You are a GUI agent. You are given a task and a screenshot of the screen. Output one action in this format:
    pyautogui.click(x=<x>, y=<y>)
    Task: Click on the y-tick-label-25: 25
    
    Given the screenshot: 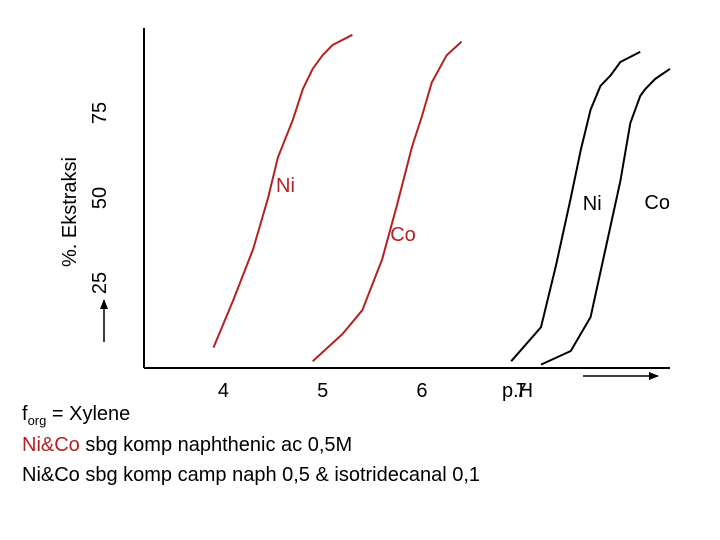 What is the action you would take?
    pyautogui.click(x=100, y=283)
    